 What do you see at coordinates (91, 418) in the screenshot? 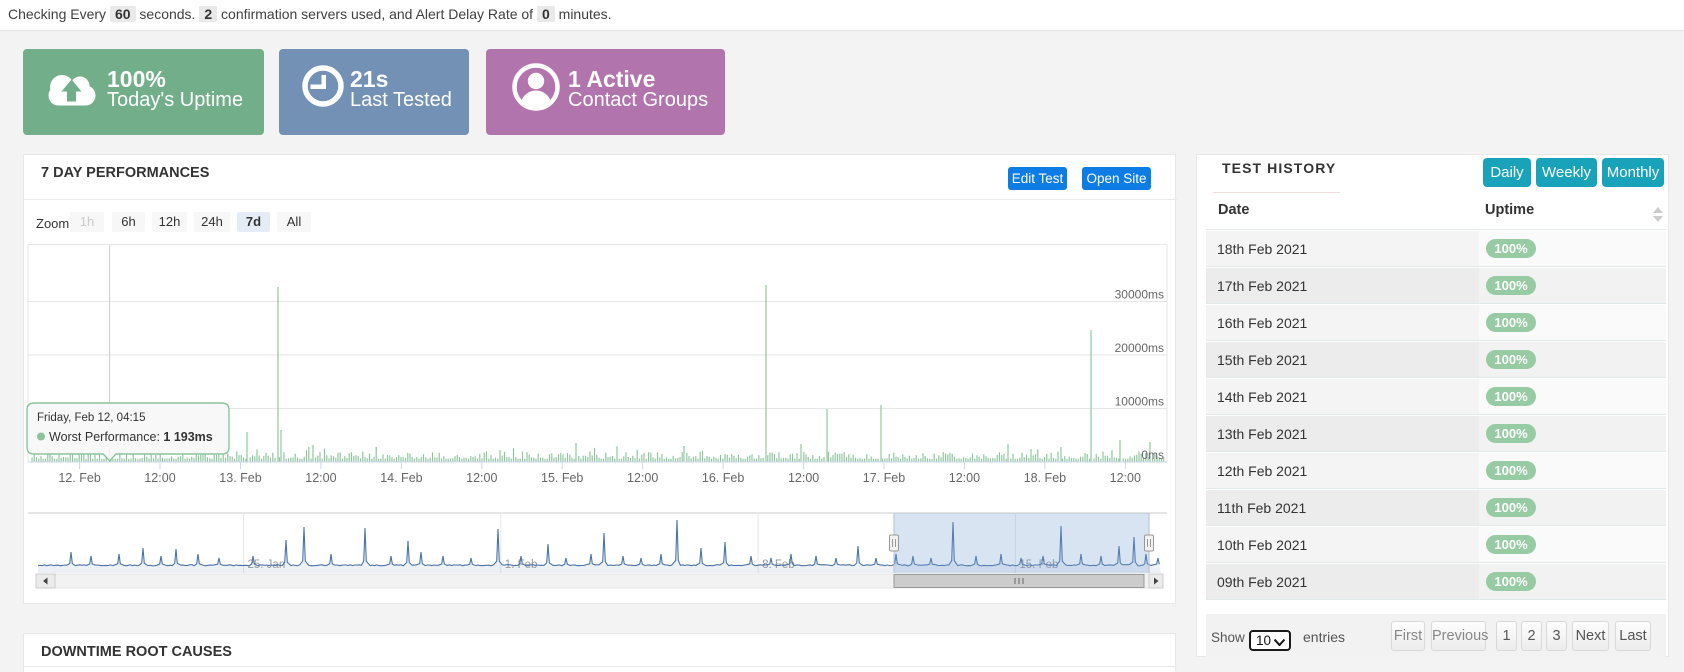
I see `svg-text: Friday, Feb 12, 04:15` at bounding box center [91, 418].